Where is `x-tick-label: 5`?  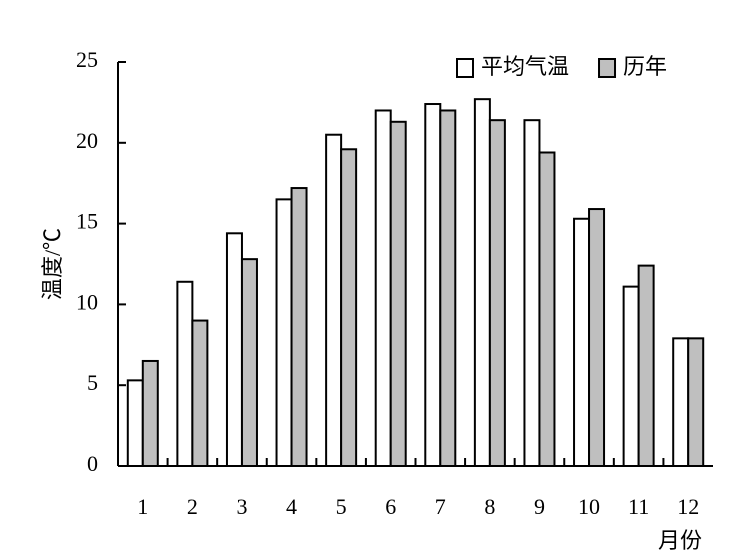
x-tick-label: 5 is located at coordinates (341, 506).